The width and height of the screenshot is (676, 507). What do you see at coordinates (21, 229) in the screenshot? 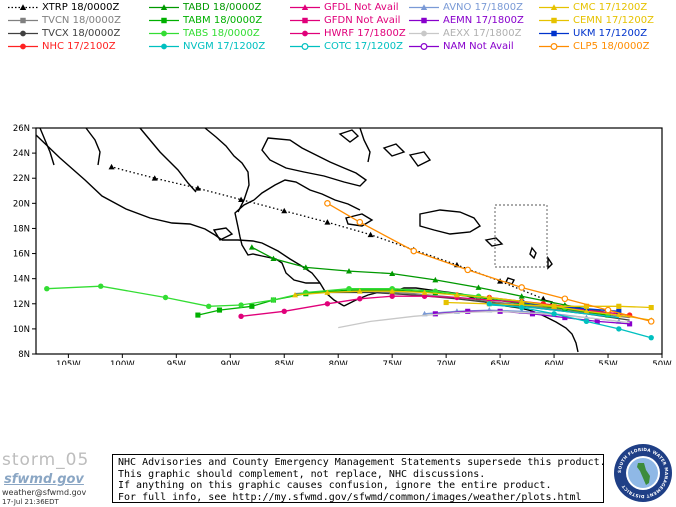
I see `y-tick-label: 18N` at bounding box center [21, 229].